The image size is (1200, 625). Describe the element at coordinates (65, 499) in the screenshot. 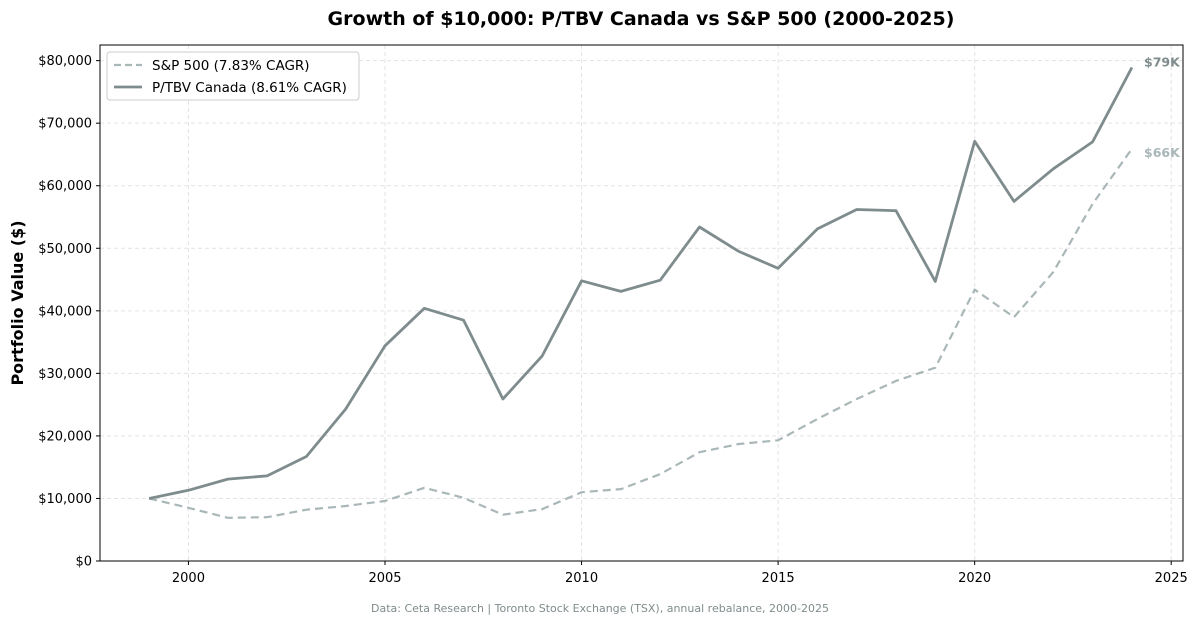

I see `y-tick-label: $10,000` at that location.